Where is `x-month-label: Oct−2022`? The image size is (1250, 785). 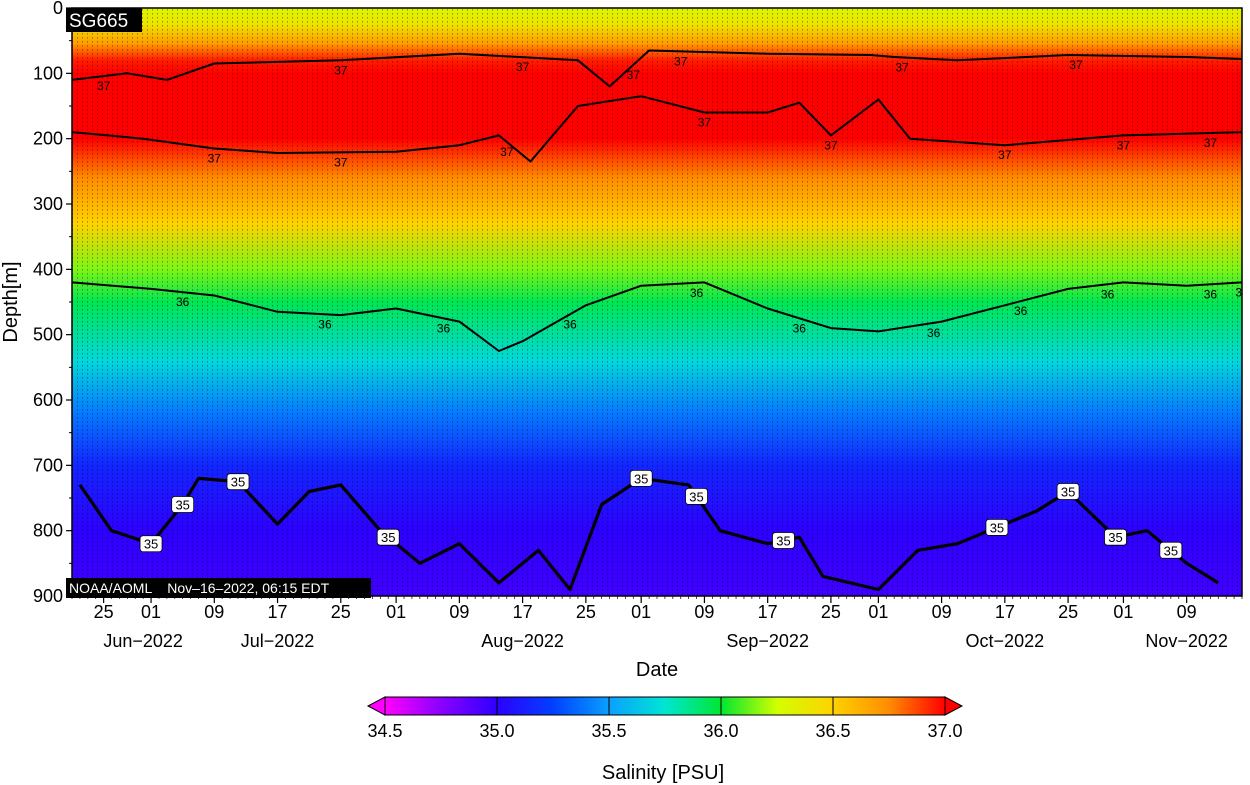
x-month-label: Oct−2022 is located at coordinates (1005, 641).